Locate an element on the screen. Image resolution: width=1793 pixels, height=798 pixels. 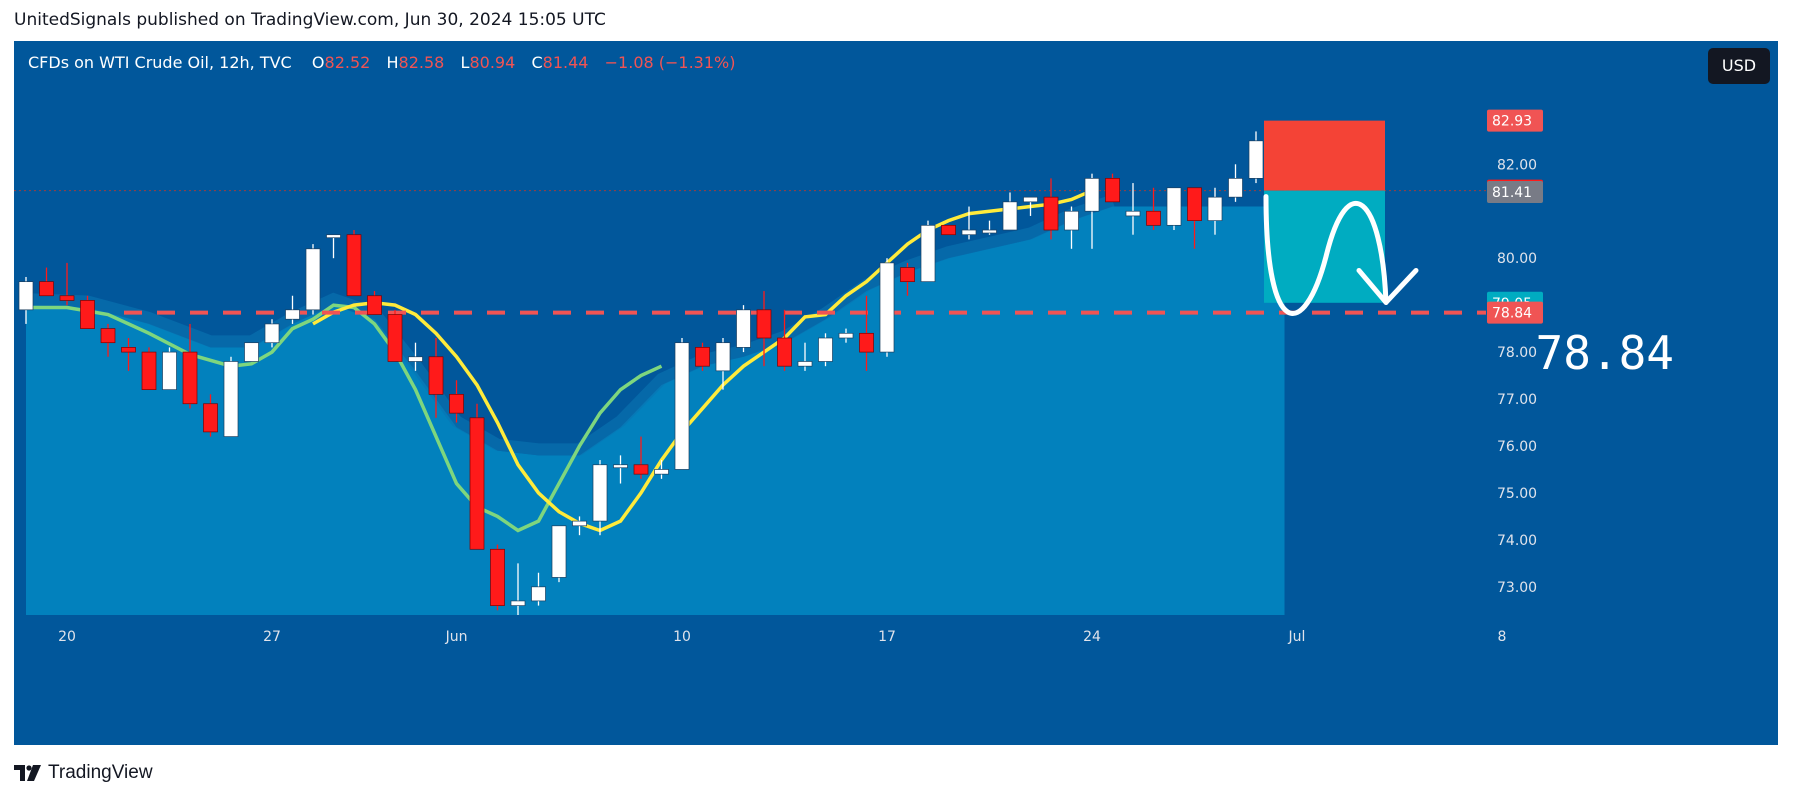
price-label-box: 81.41 is located at coordinates (1515, 191).